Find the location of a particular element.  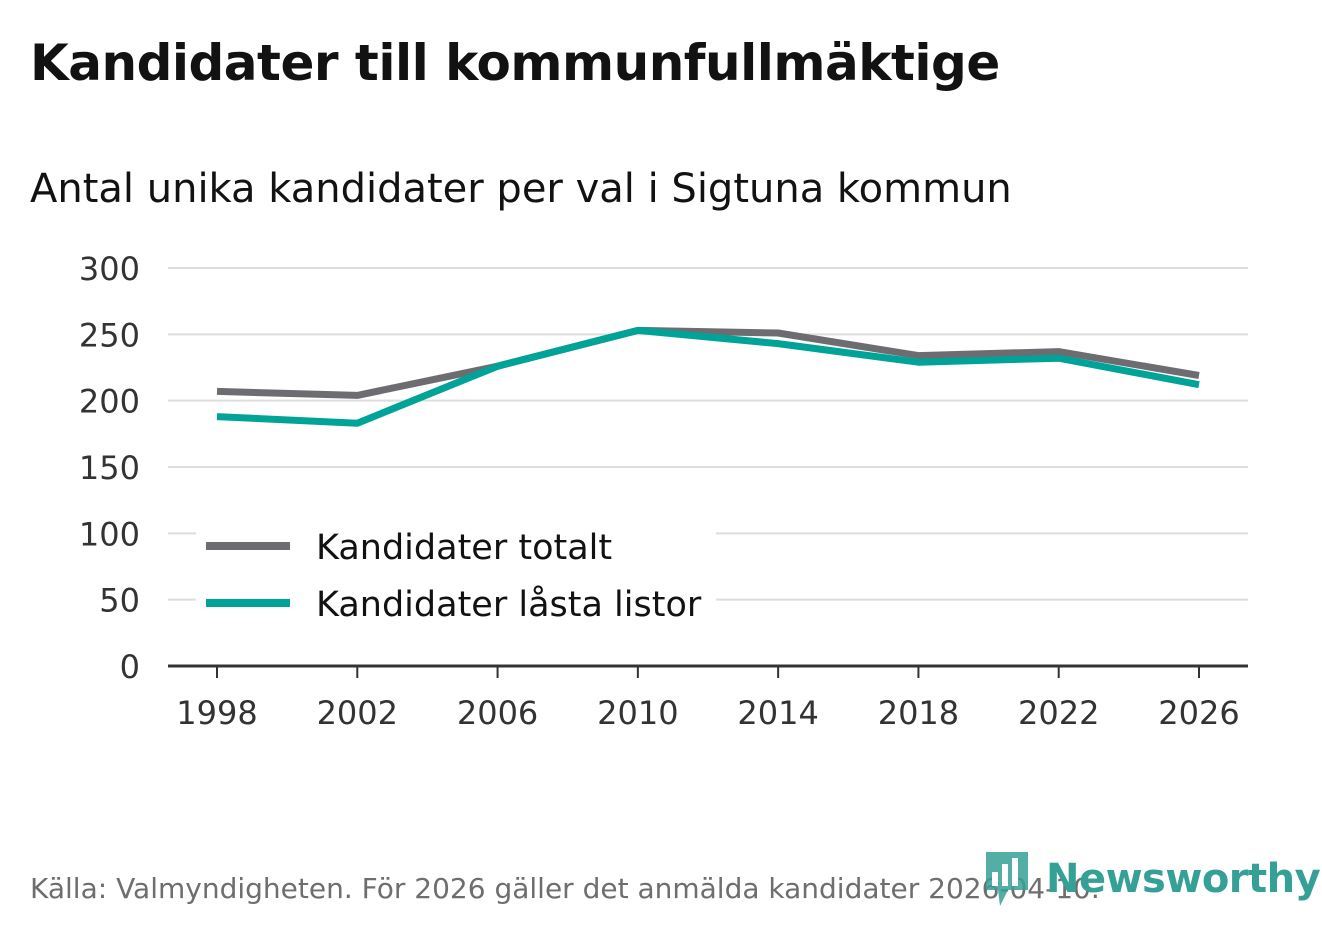

newsworthy-logo: Newsworthy is located at coordinates (1151, 879).